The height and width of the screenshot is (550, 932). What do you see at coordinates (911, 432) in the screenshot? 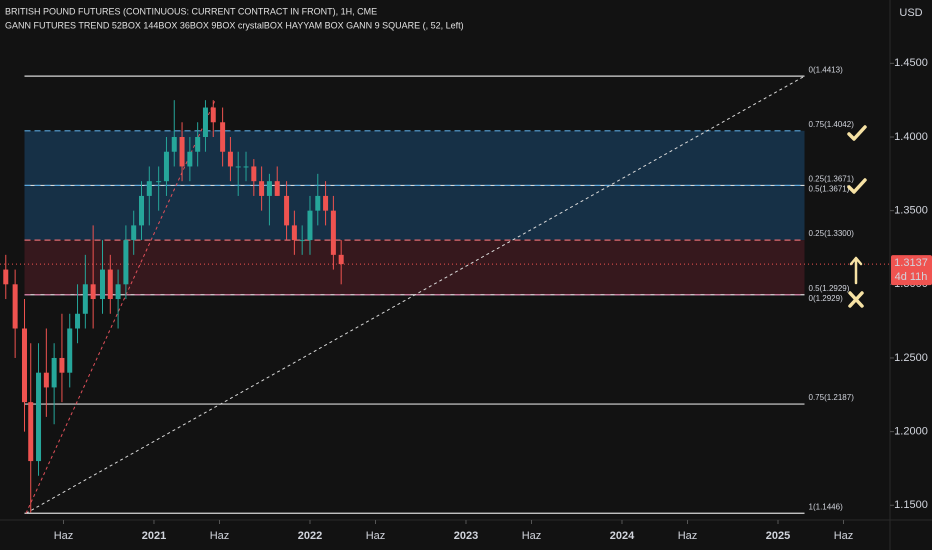
I see `y-tick-label: 1.2000` at bounding box center [911, 432].